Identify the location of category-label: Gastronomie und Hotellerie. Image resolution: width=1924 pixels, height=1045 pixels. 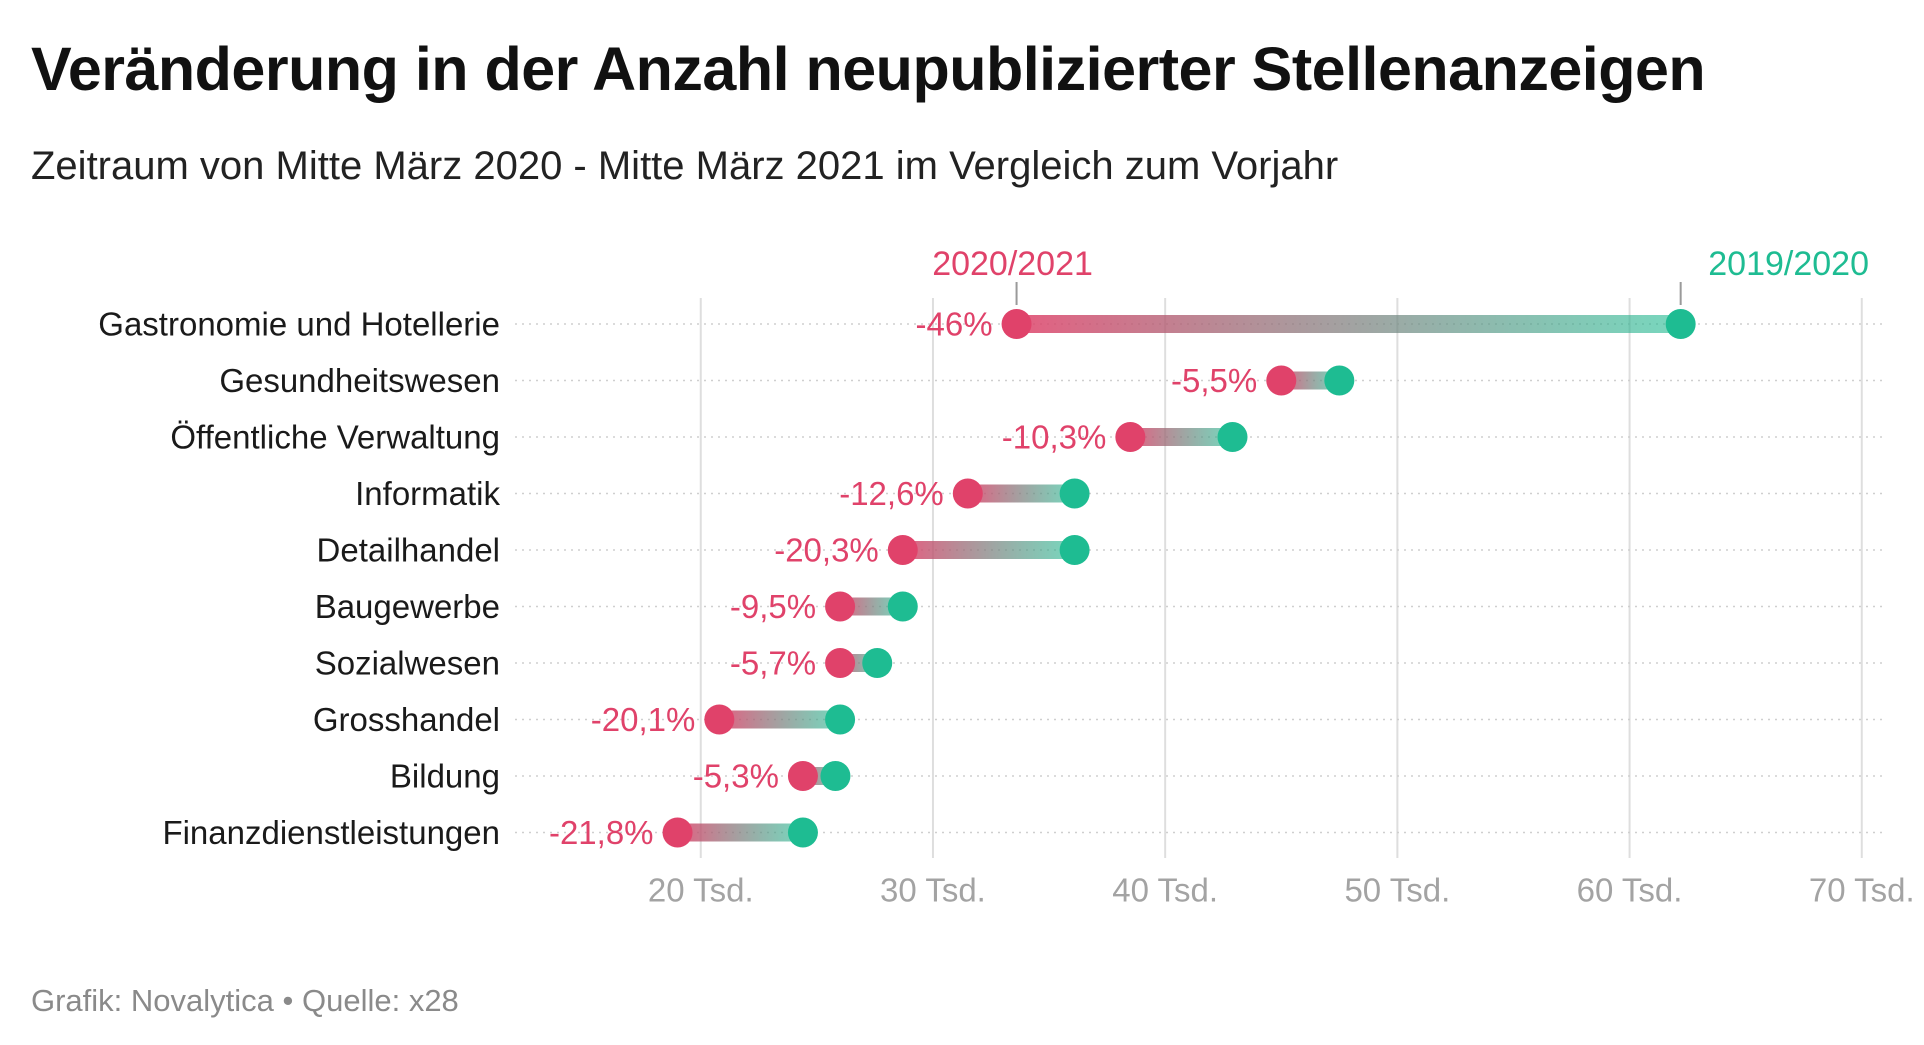
(299, 324).